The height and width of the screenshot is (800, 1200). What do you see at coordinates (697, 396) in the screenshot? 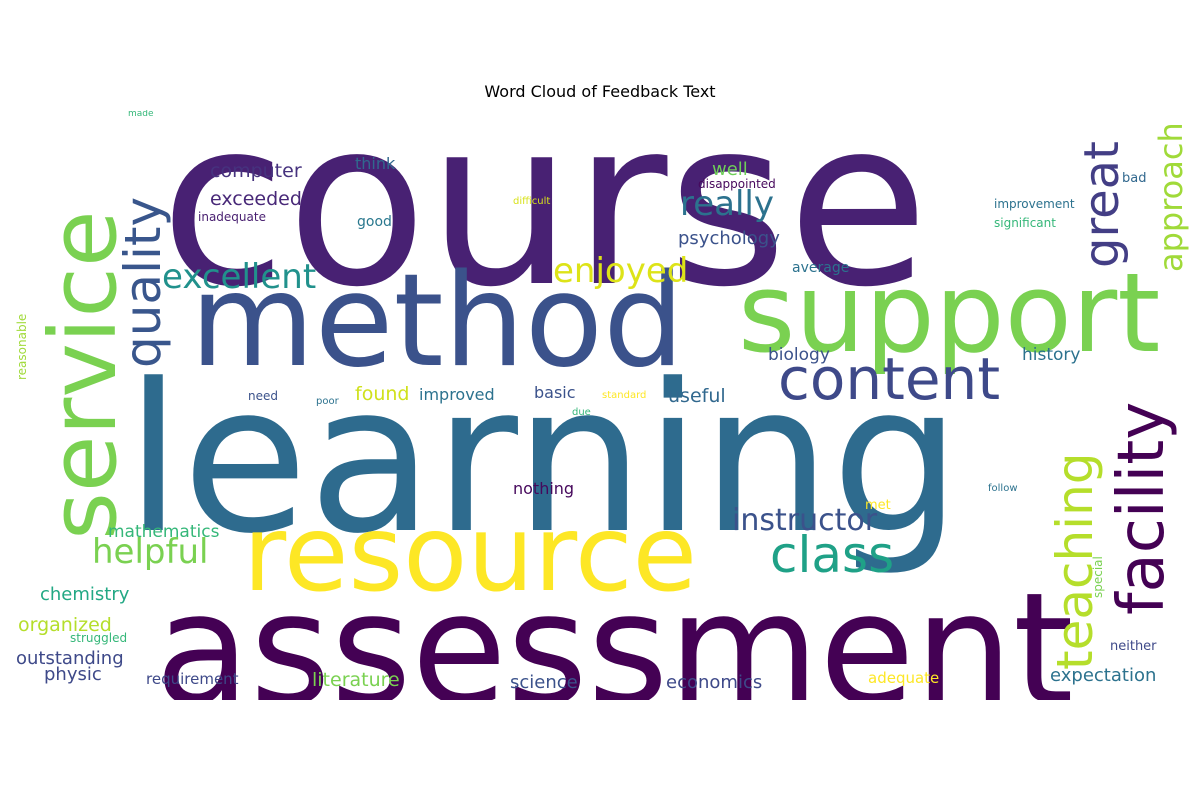
I see `word-useful: useful` at bounding box center [697, 396].